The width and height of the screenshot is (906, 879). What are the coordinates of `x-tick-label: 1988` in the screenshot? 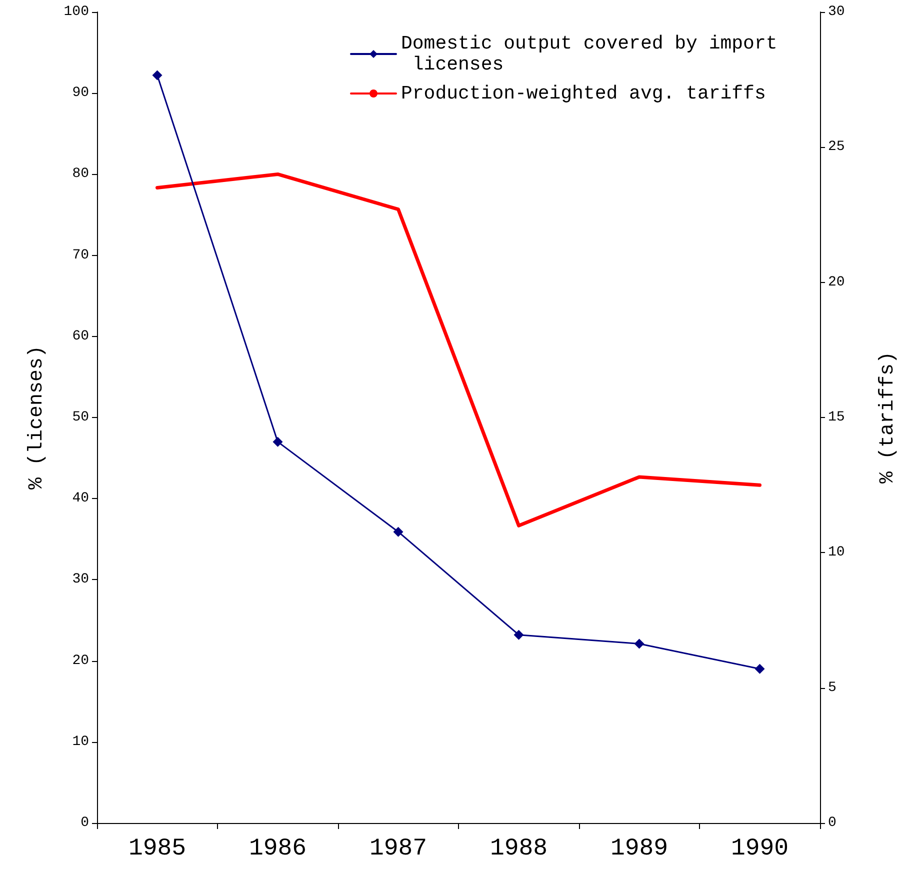 It's located at (519, 849).